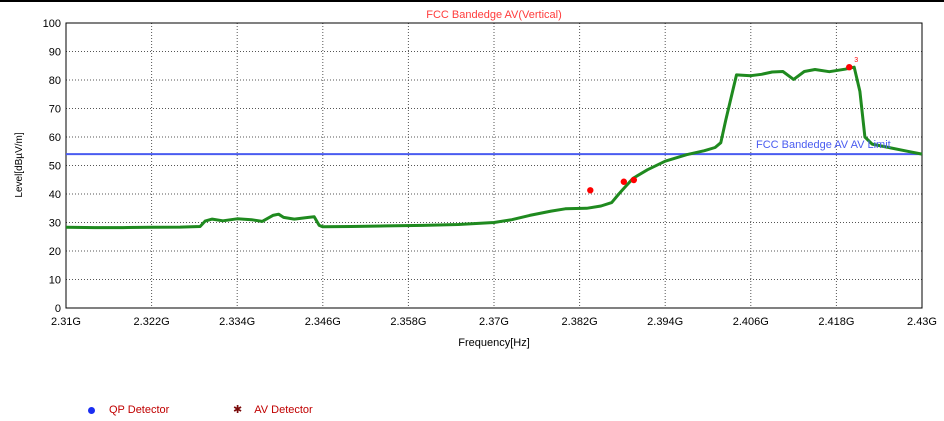 The image size is (944, 421). Describe the element at coordinates (494, 343) in the screenshot. I see `x-axis-label: Frequency[Hz]` at that location.